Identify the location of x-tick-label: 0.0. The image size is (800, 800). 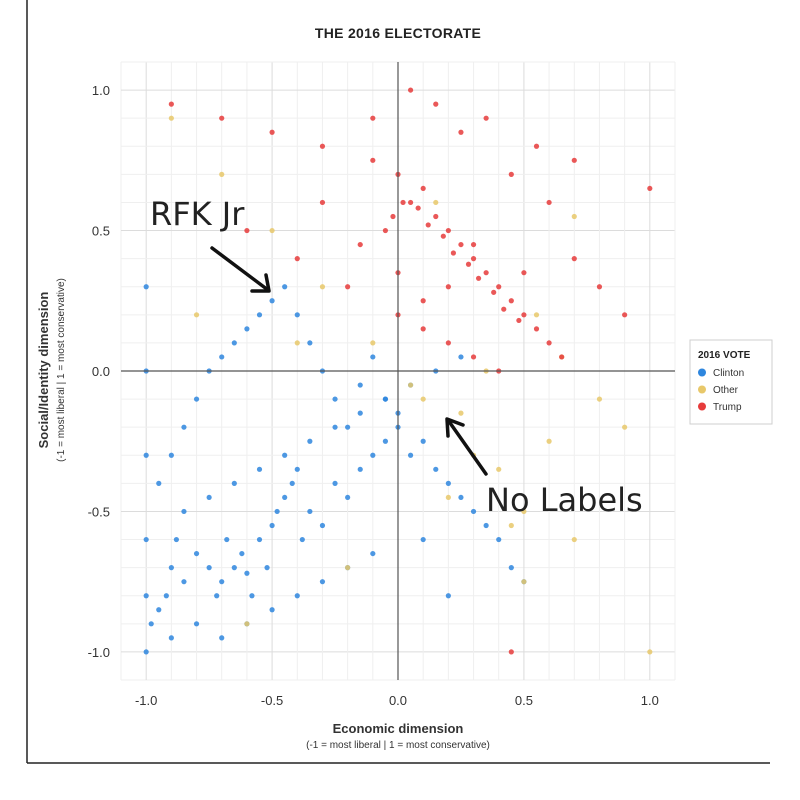
(398, 700).